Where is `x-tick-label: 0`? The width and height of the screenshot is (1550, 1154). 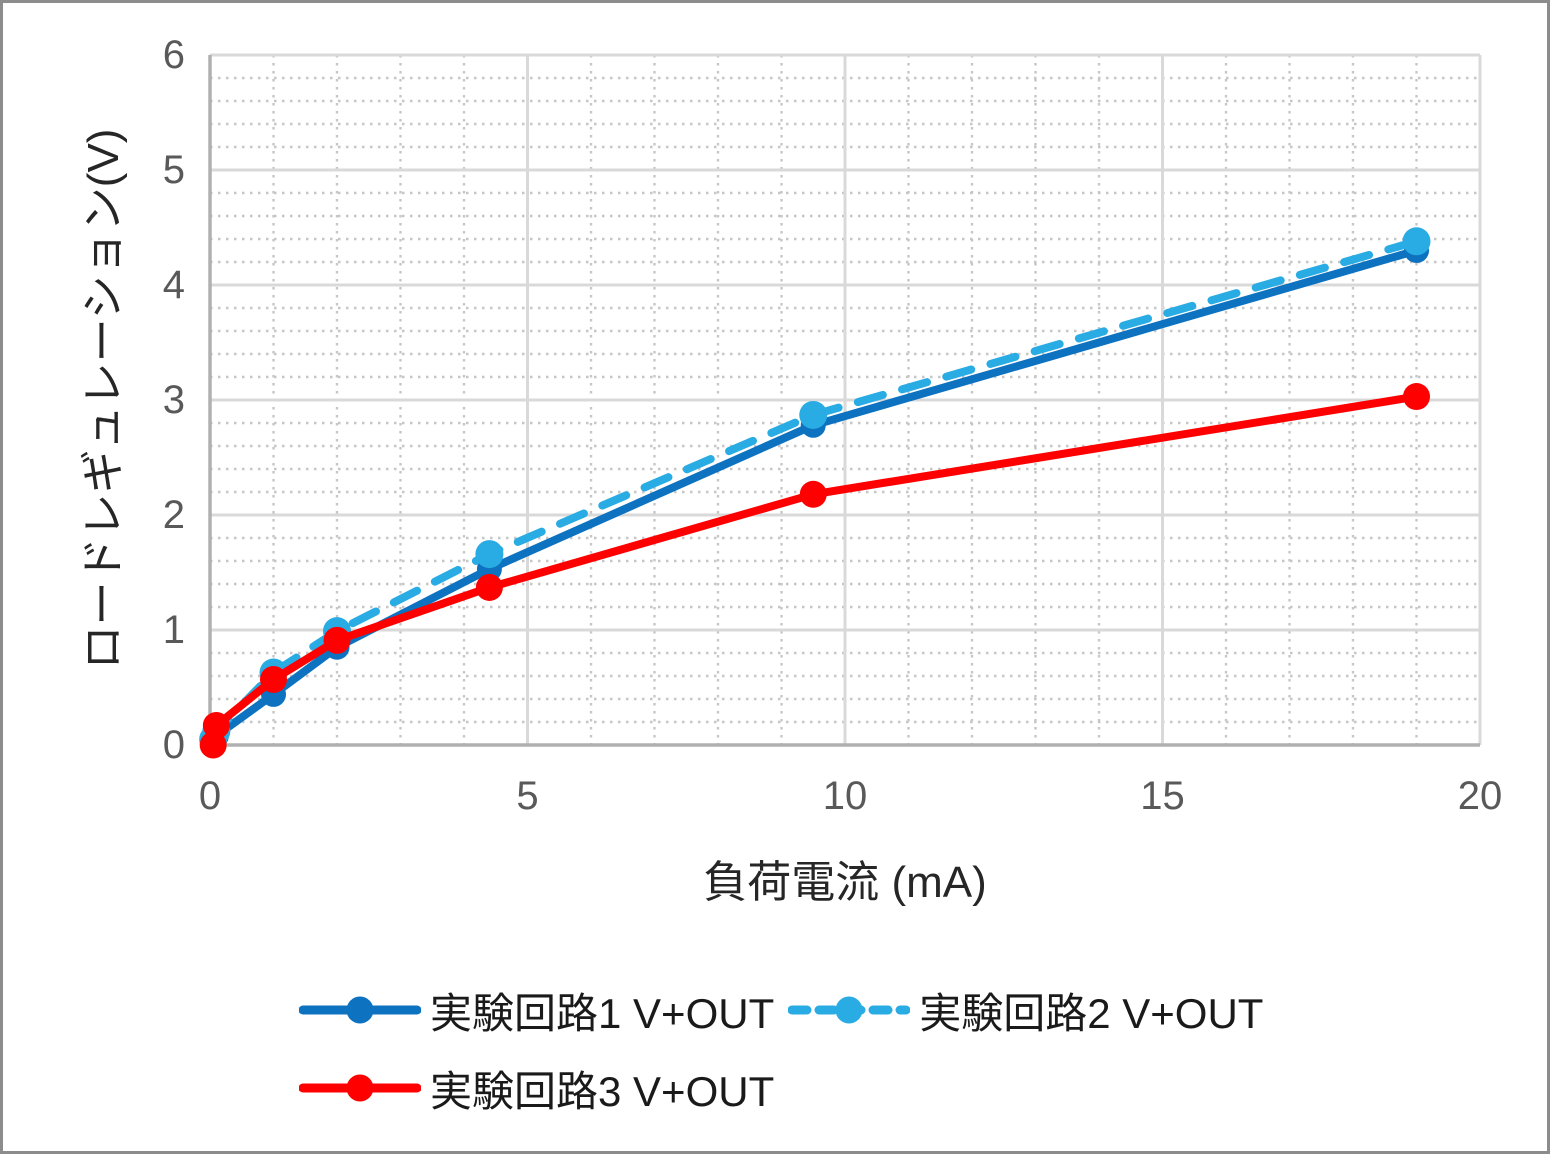
x-tick-label: 0 is located at coordinates (210, 796).